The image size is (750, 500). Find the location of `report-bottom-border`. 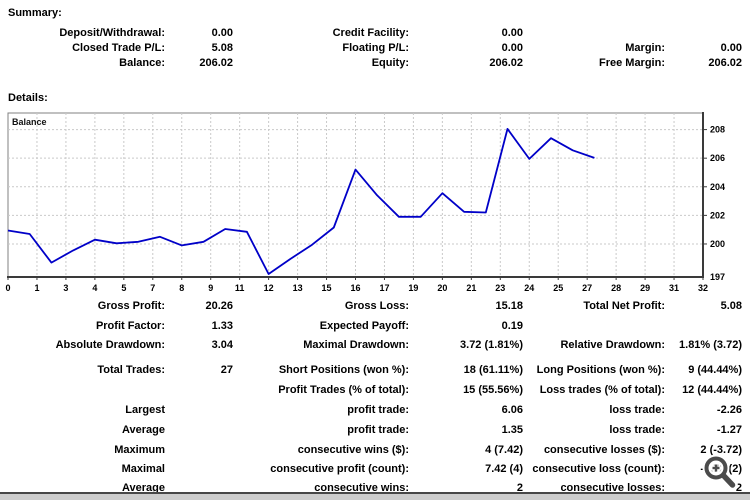

report-bottom-border is located at coordinates (375, 493).